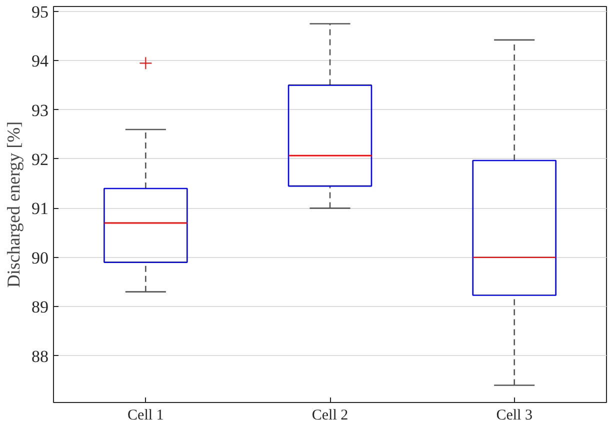 The width and height of the screenshot is (611, 426). Describe the element at coordinates (146, 416) in the screenshot. I see `x-tick-label: Cell 1` at that location.